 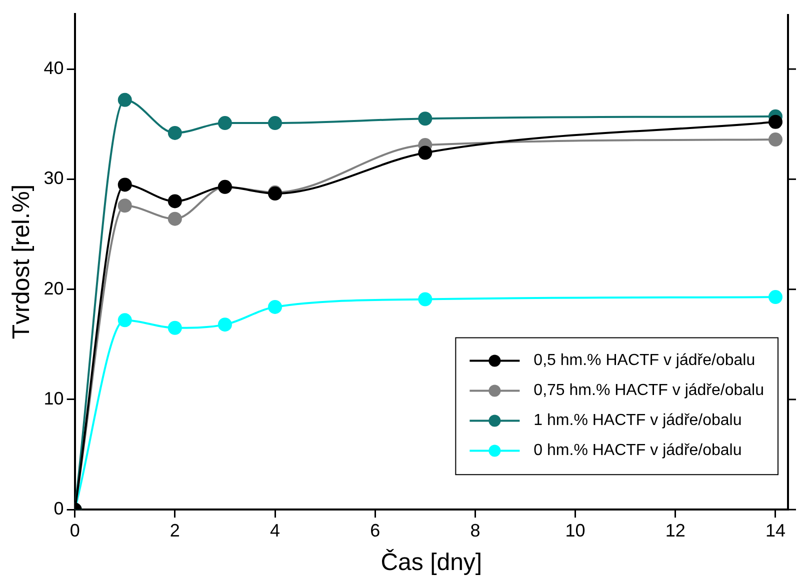 I want to click on y-axis-title: Tvrdost [rel.%], so click(x=22, y=262).